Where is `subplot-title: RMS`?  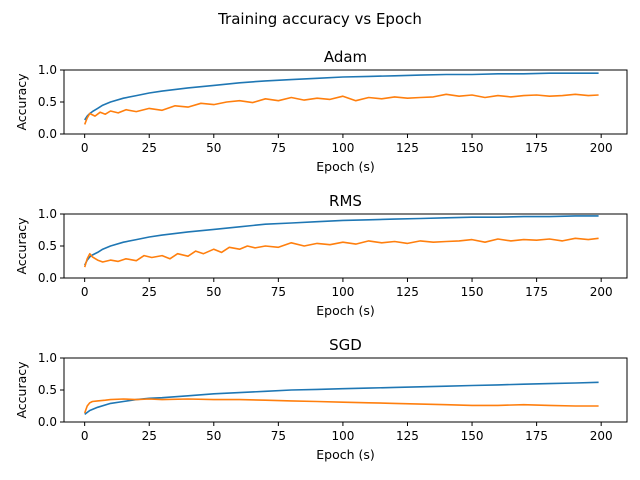 subplot-title: RMS is located at coordinates (345, 201).